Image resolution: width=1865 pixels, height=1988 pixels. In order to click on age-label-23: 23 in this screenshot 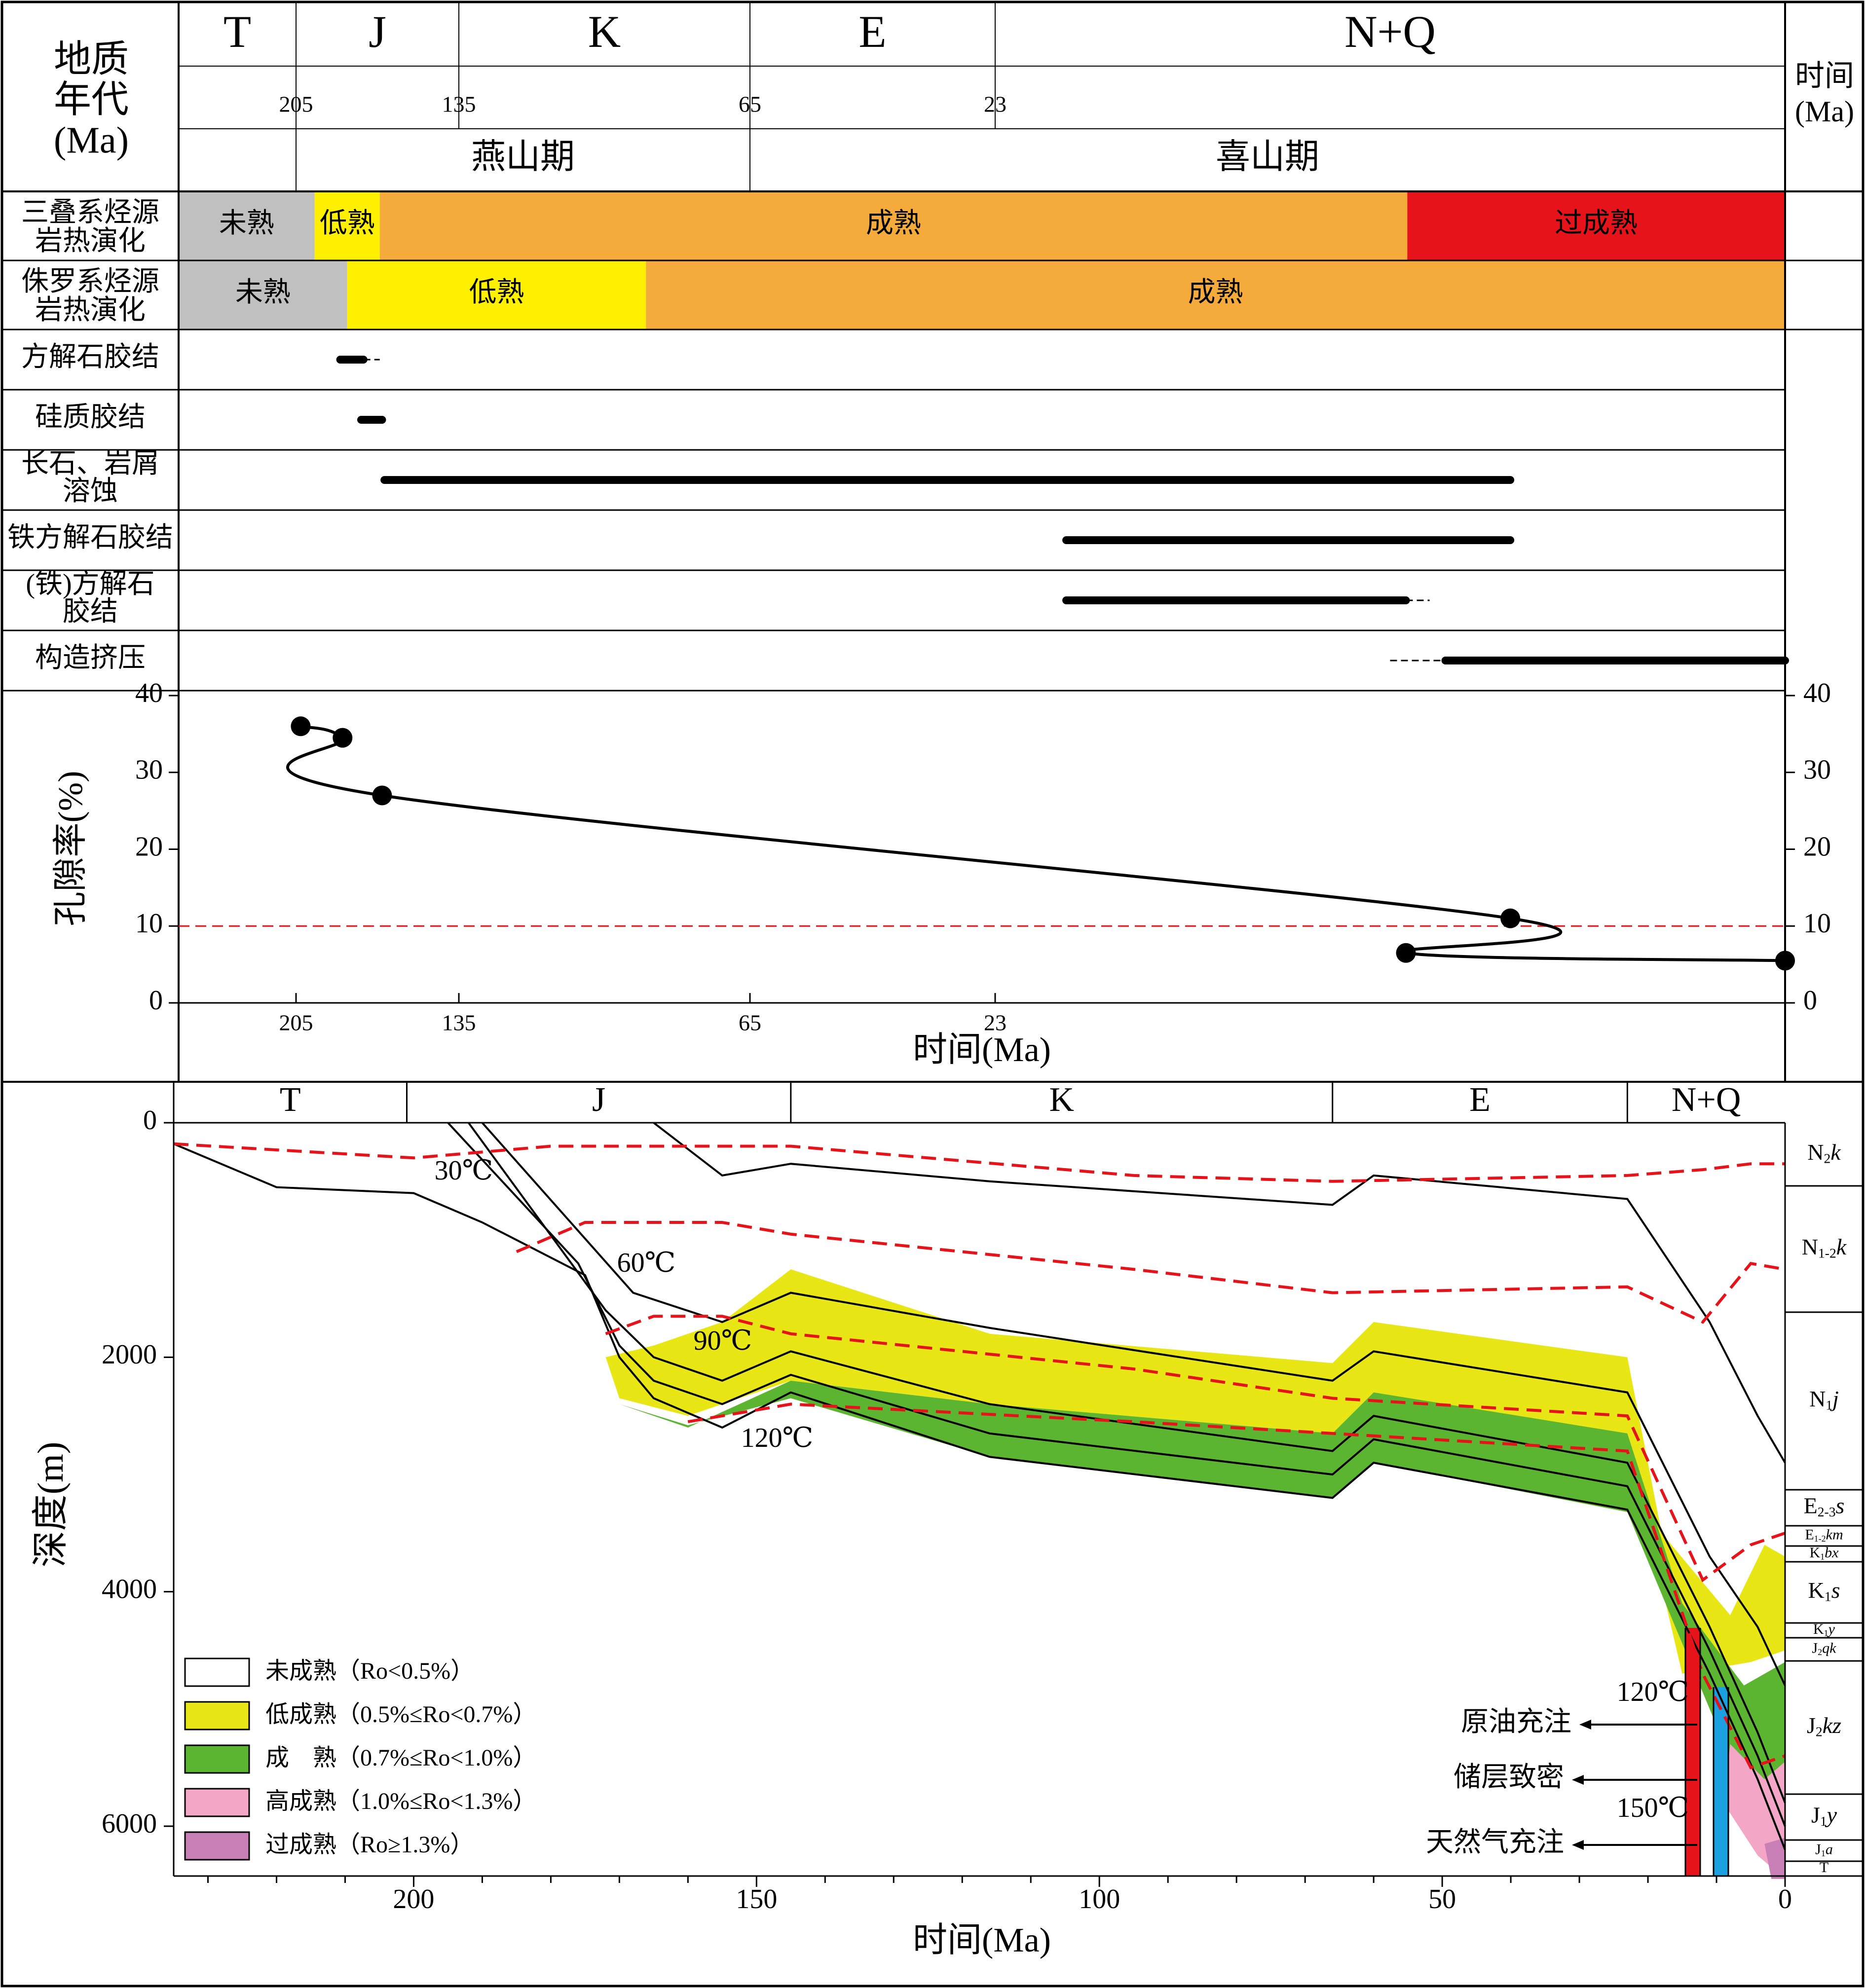, I will do `click(995, 105)`.